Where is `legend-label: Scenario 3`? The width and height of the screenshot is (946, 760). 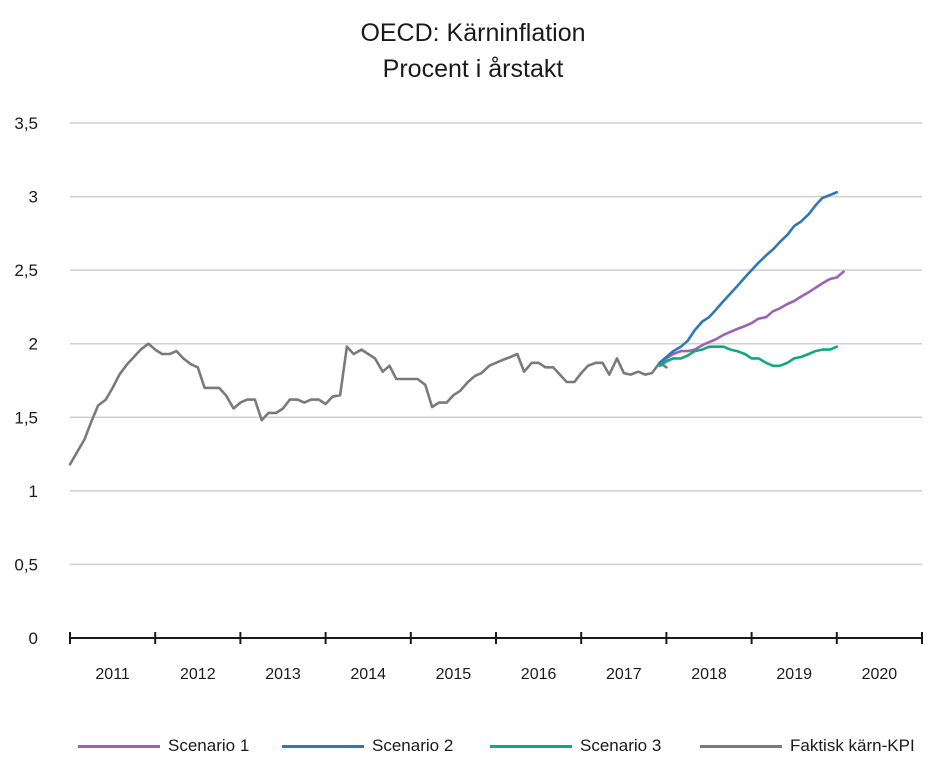 legend-label: Scenario 3 is located at coordinates (621, 745).